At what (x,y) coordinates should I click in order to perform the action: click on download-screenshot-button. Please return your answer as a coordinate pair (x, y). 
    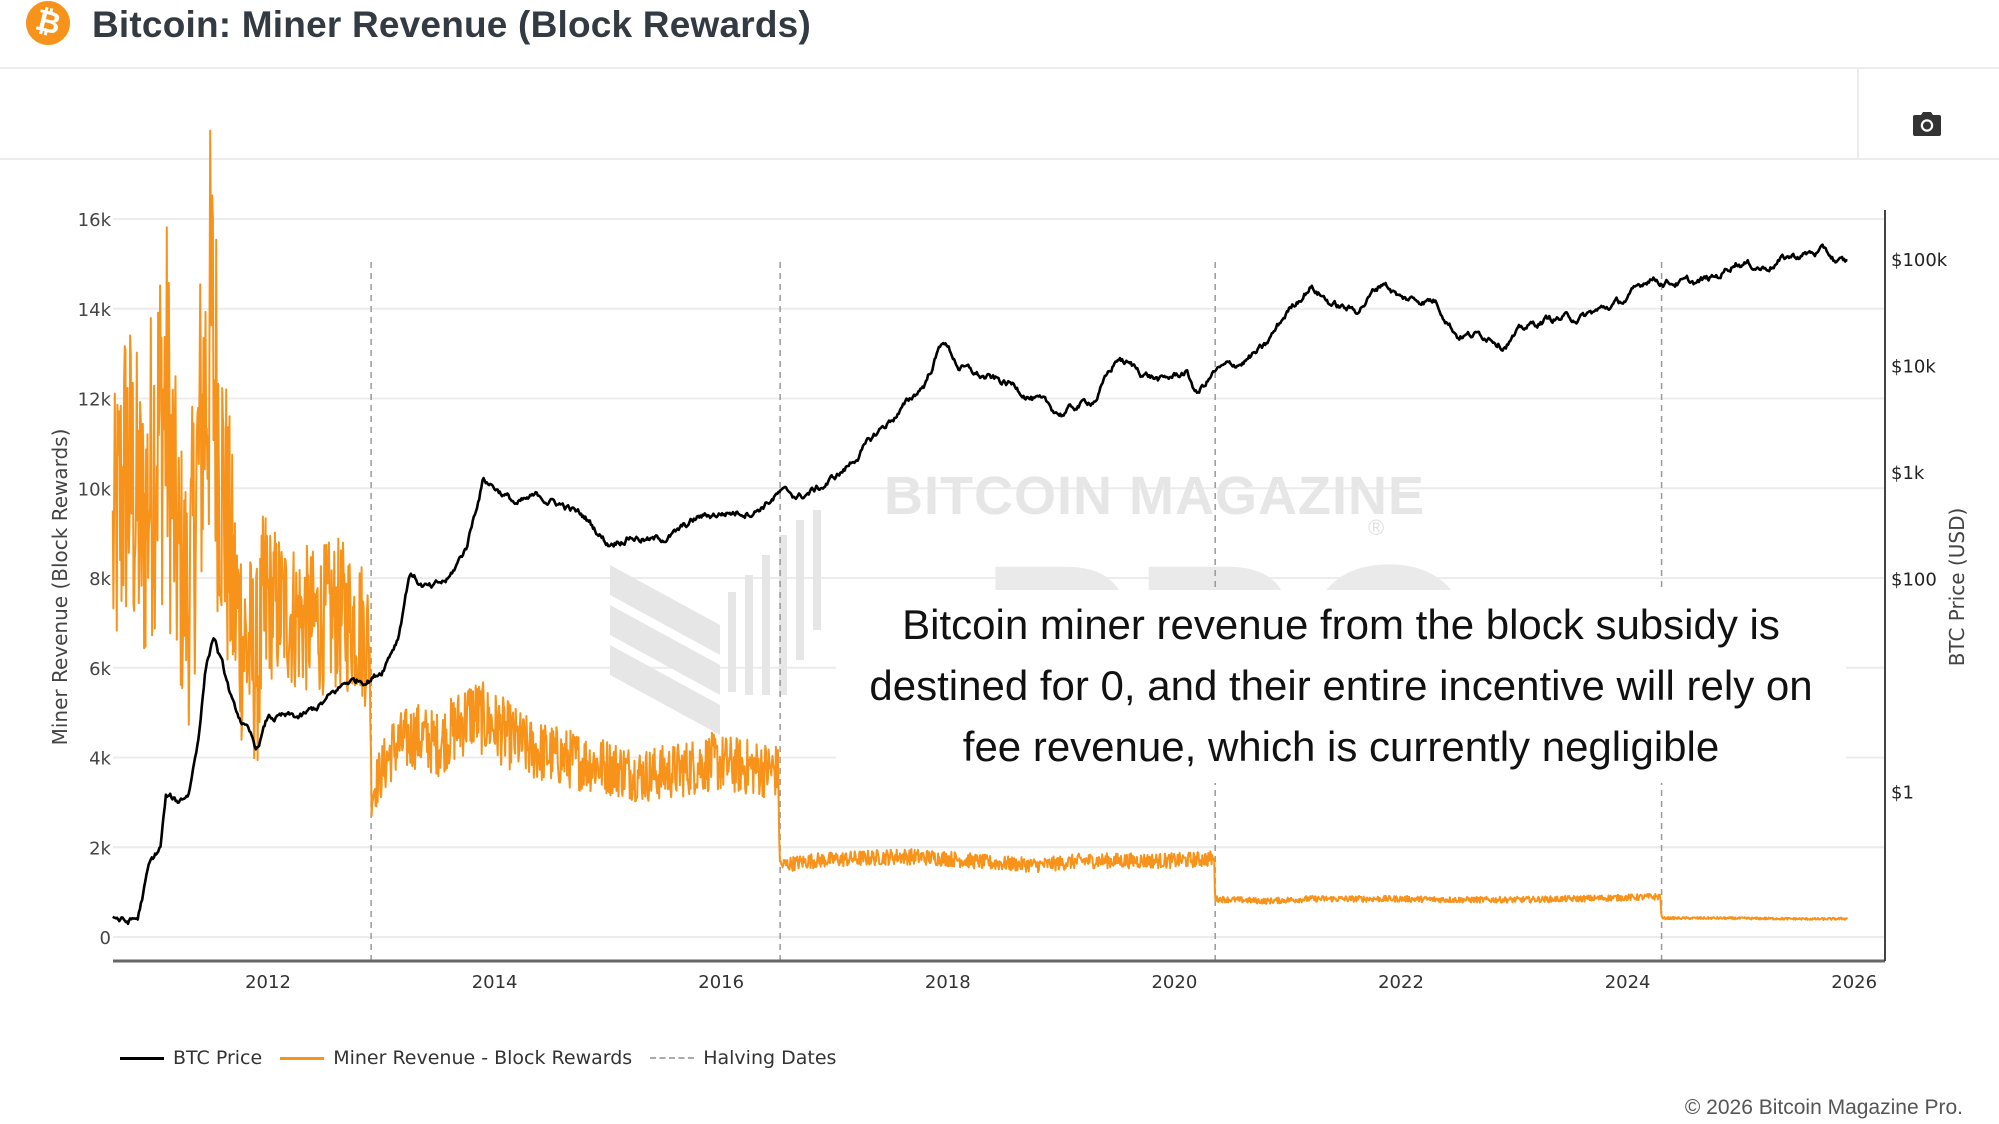
    Looking at the image, I should click on (1927, 124).